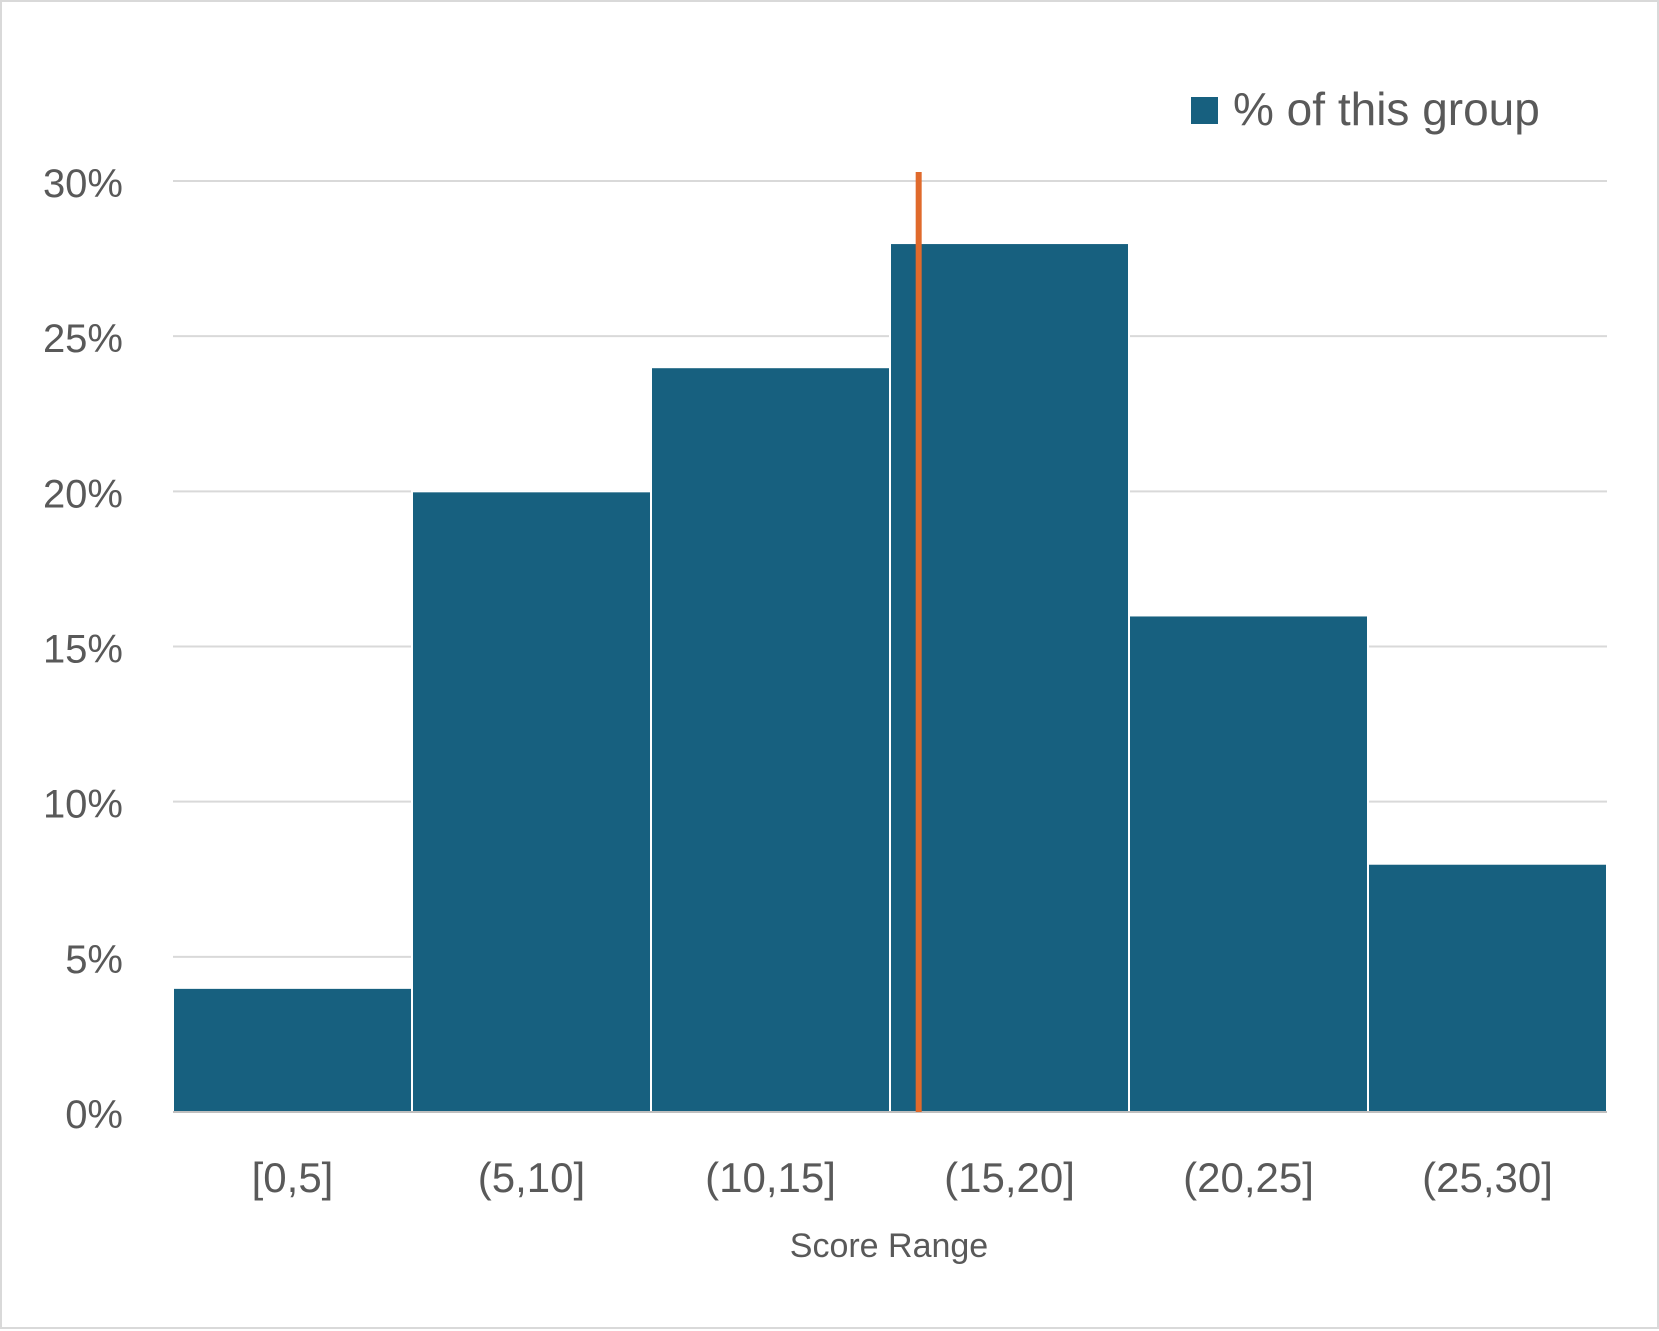 The width and height of the screenshot is (1659, 1331). Describe the element at coordinates (902, 1177) in the screenshot. I see `x-axis-tick-labels: [0,5] (5,10] (10,15] (15,20] (20,25] (25,30]` at that location.